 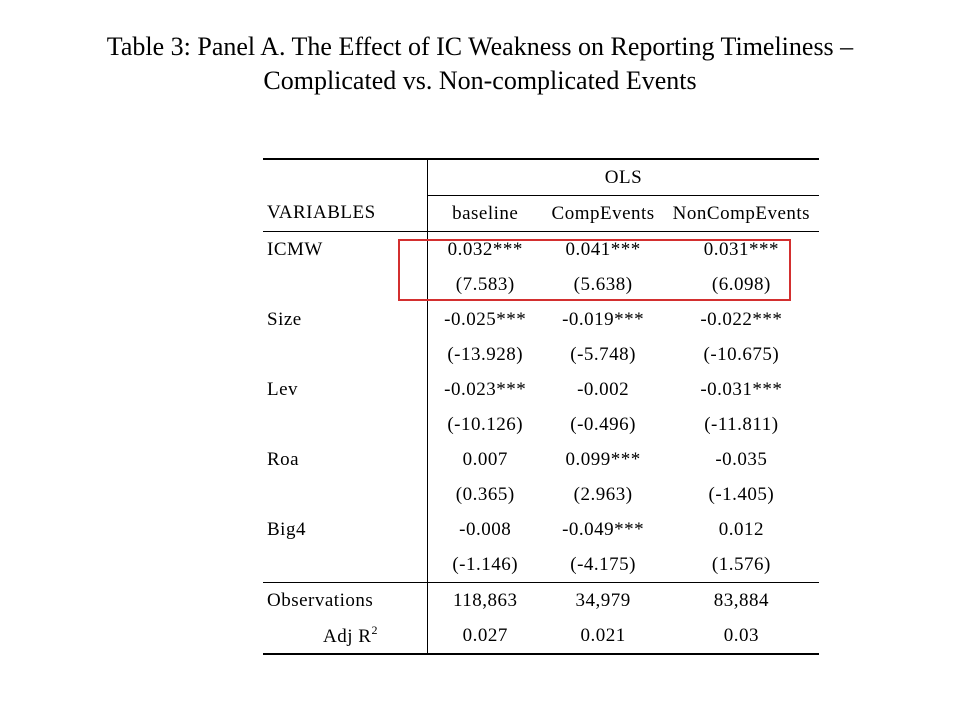 I want to click on coefficient-cell: -0.008, so click(x=484, y=529).